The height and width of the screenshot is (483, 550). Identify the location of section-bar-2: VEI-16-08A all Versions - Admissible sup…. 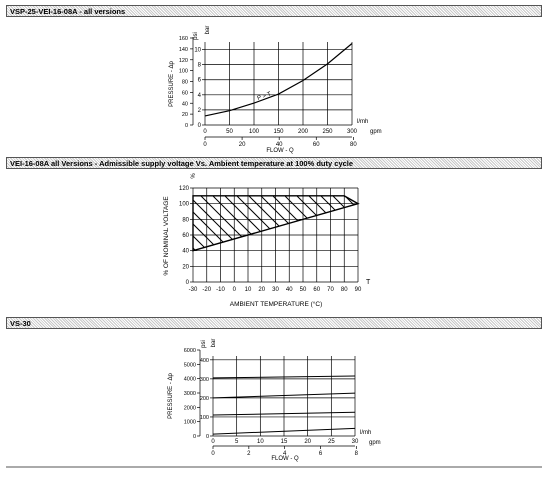
(274, 163).